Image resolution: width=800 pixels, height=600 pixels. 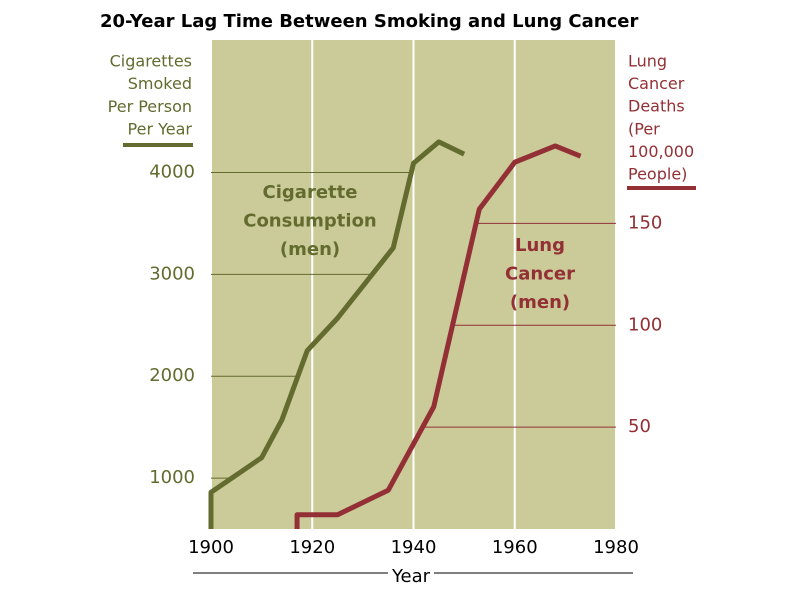 What do you see at coordinates (310, 192) in the screenshot?
I see `annotation: Cigarette` at bounding box center [310, 192].